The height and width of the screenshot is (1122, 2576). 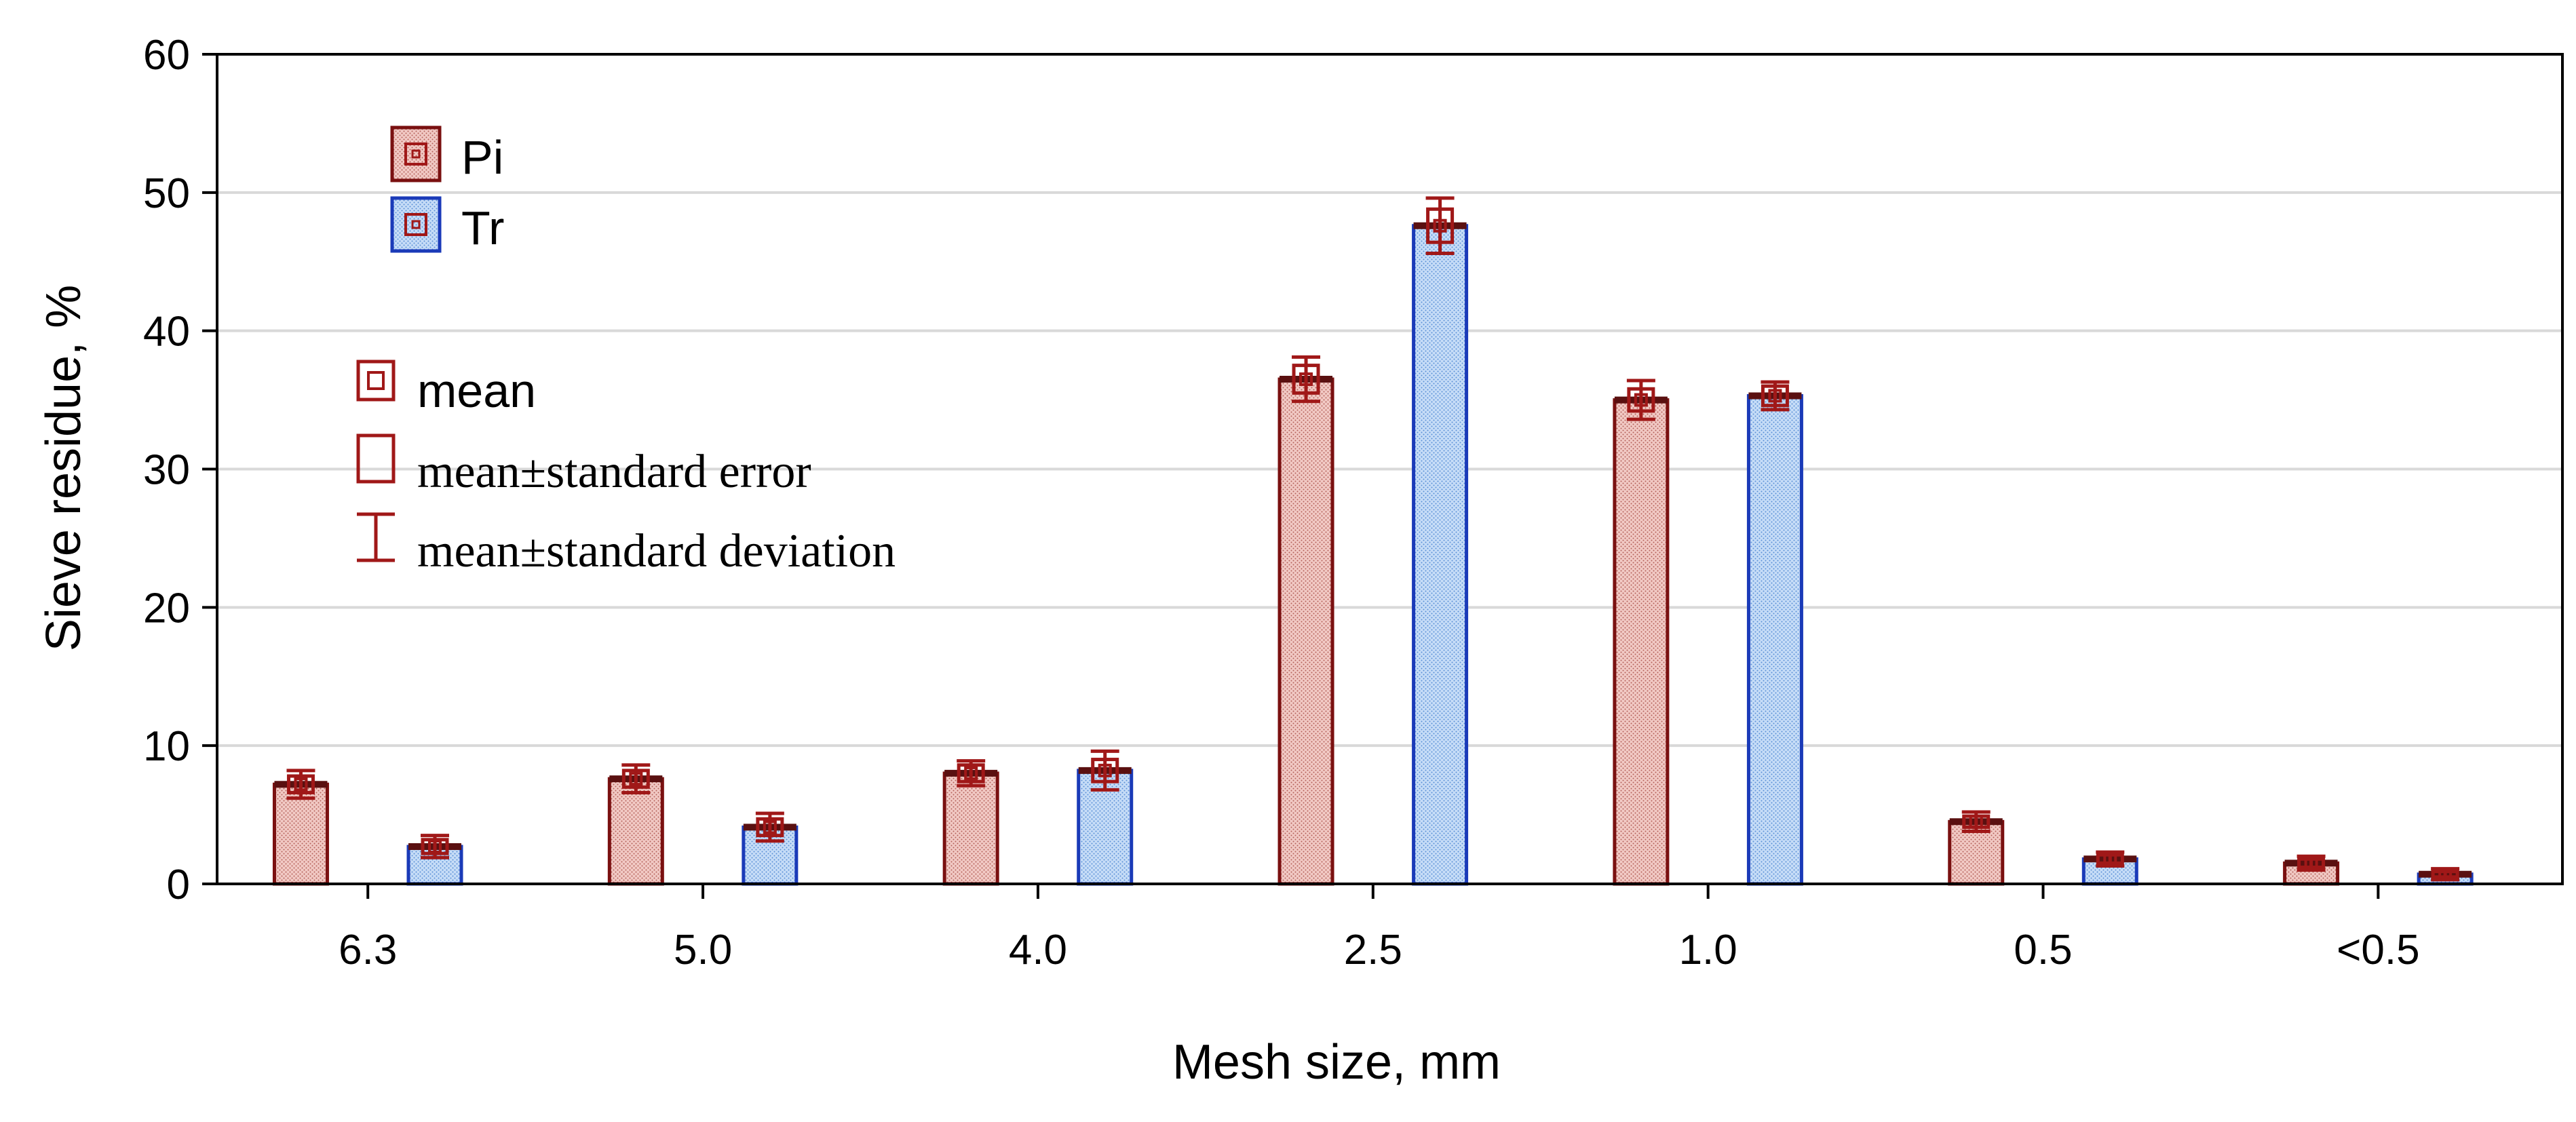 I want to click on legend-item-pi: Pi, so click(x=446, y=154).